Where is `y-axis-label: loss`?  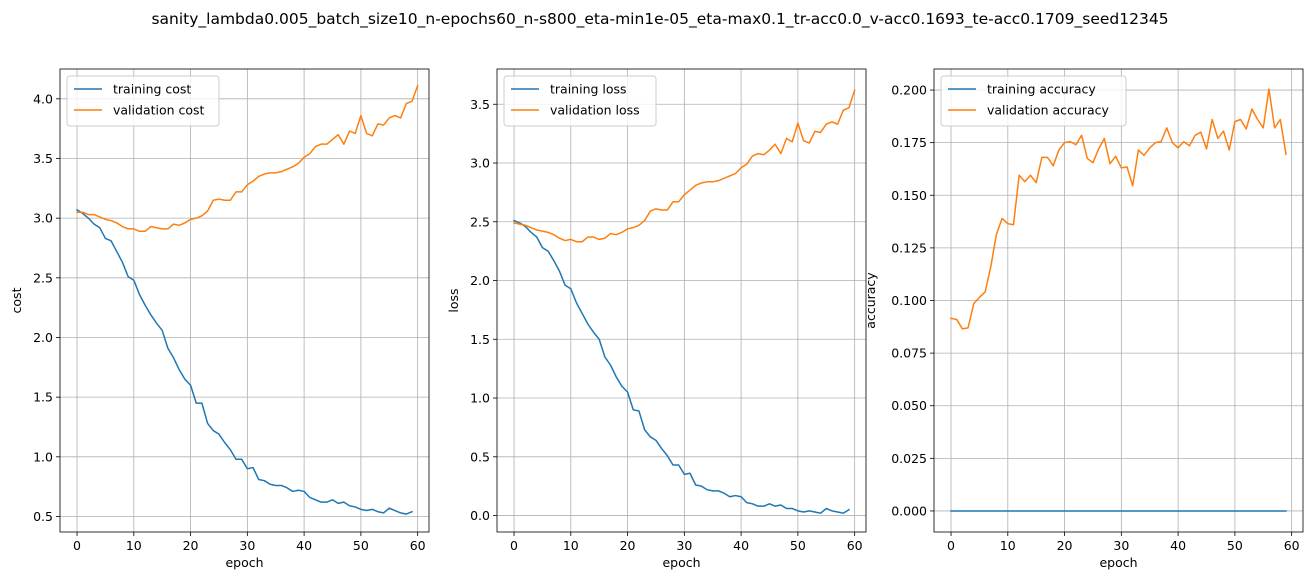 y-axis-label: loss is located at coordinates (453, 300).